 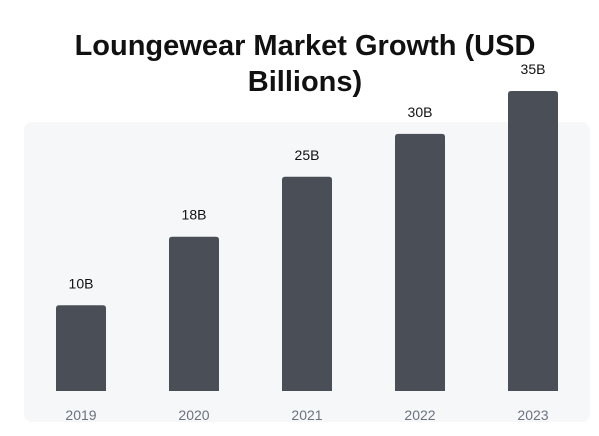 I want to click on bar-2022, so click(x=420, y=262).